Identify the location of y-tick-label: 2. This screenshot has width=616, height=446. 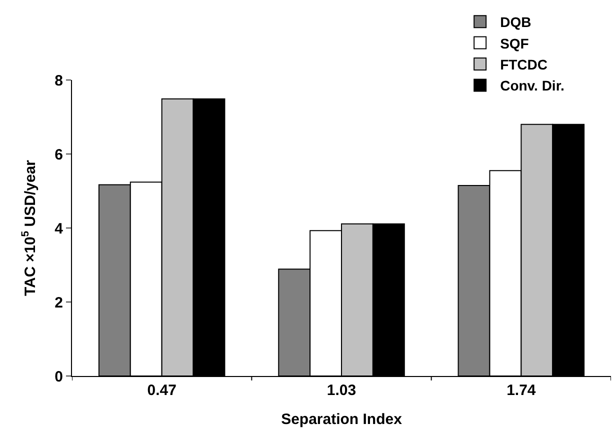
(58, 303).